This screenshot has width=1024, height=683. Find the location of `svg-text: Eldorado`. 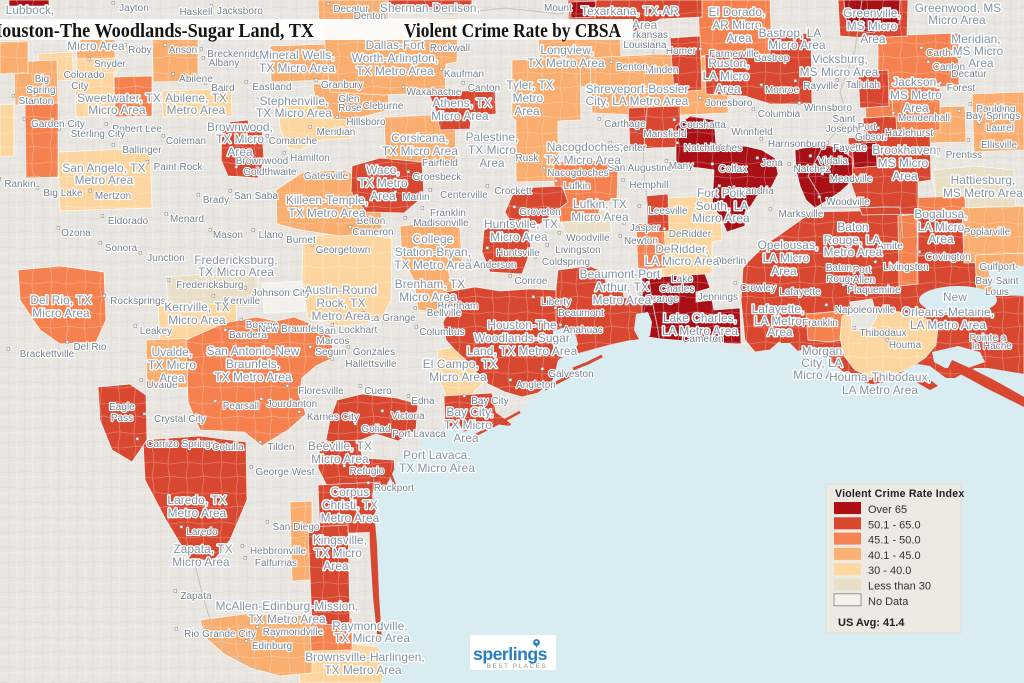

svg-text: Eldorado is located at coordinates (128, 221).